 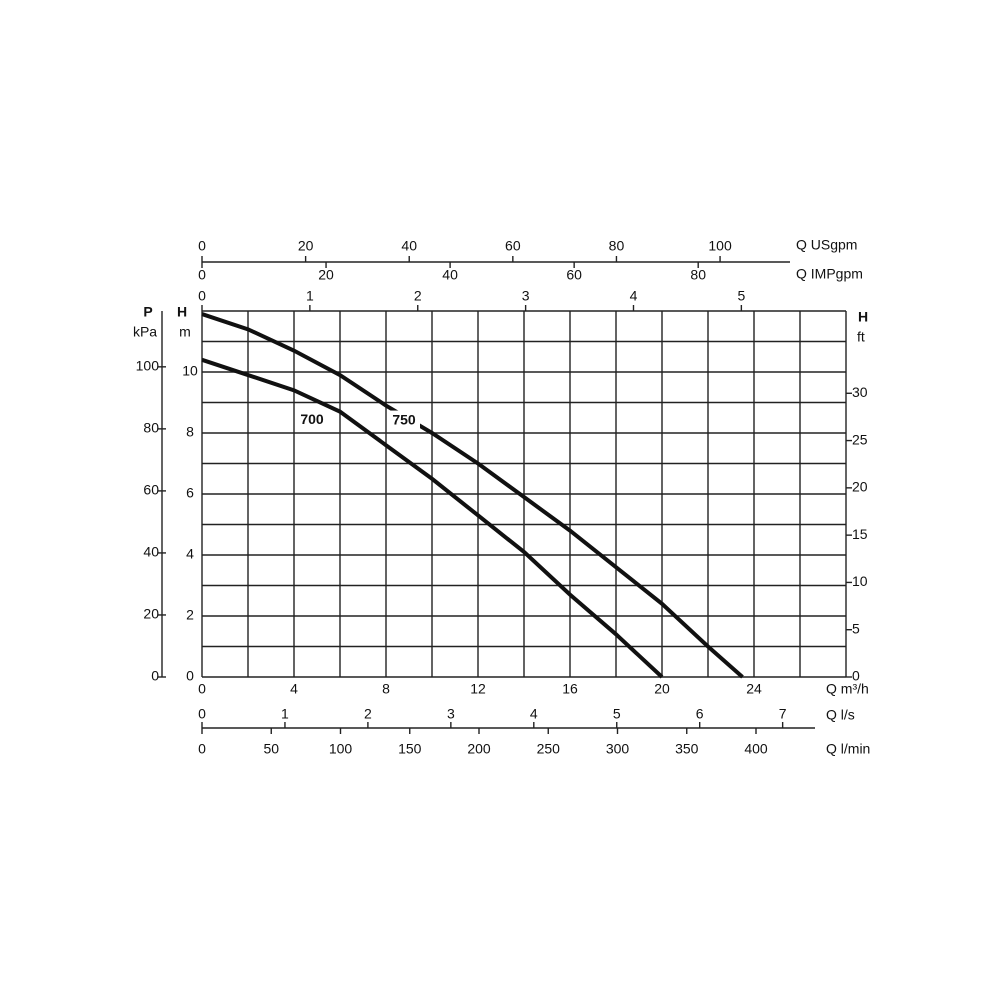 What do you see at coordinates (863, 317) in the screenshot?
I see `ft-axis-label: H` at bounding box center [863, 317].